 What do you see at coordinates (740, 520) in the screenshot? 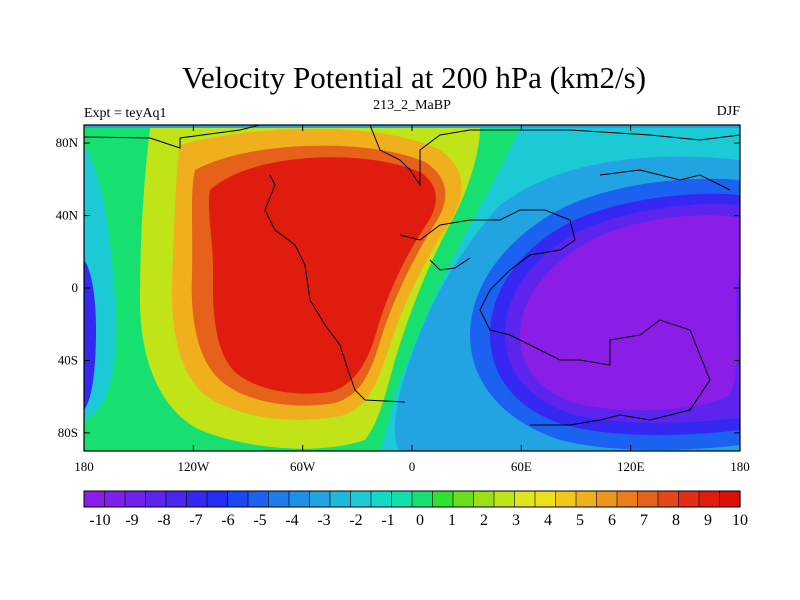
I see `colorbar-label: 10` at bounding box center [740, 520].